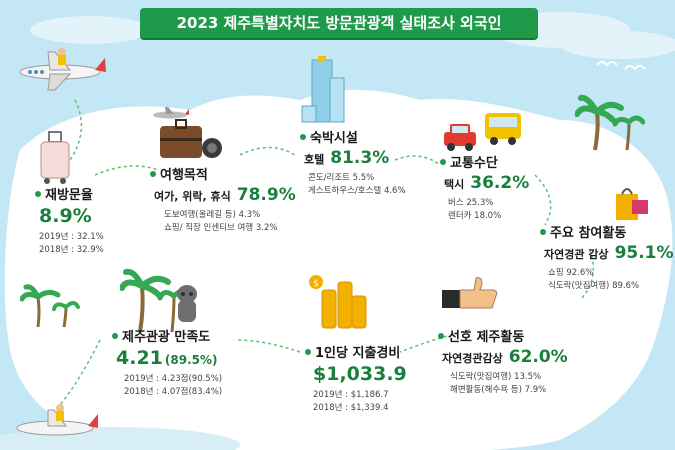  I want to click on purpose-title: 여행목적, so click(184, 175).